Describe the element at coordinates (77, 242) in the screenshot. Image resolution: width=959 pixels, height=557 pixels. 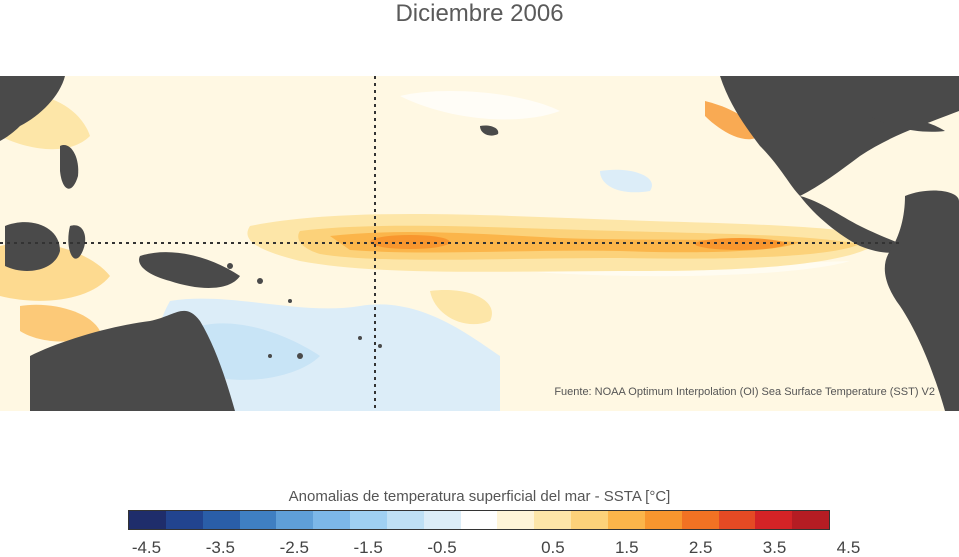
I see `land-sulawesi` at that location.